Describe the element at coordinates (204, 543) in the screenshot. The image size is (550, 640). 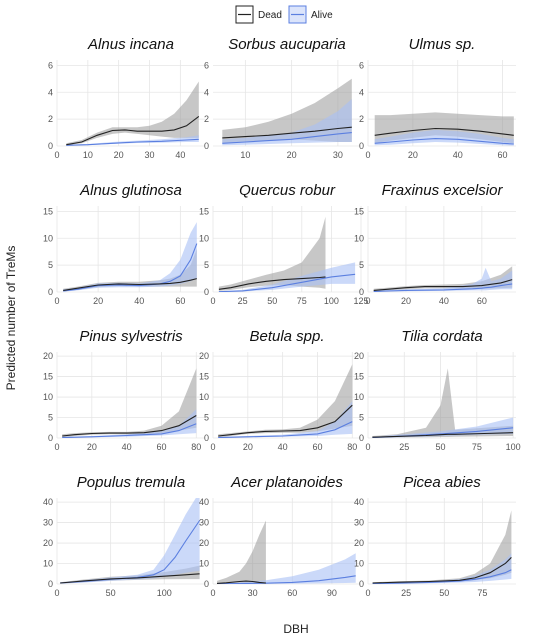
I see `y-tick-label: 20` at that location.